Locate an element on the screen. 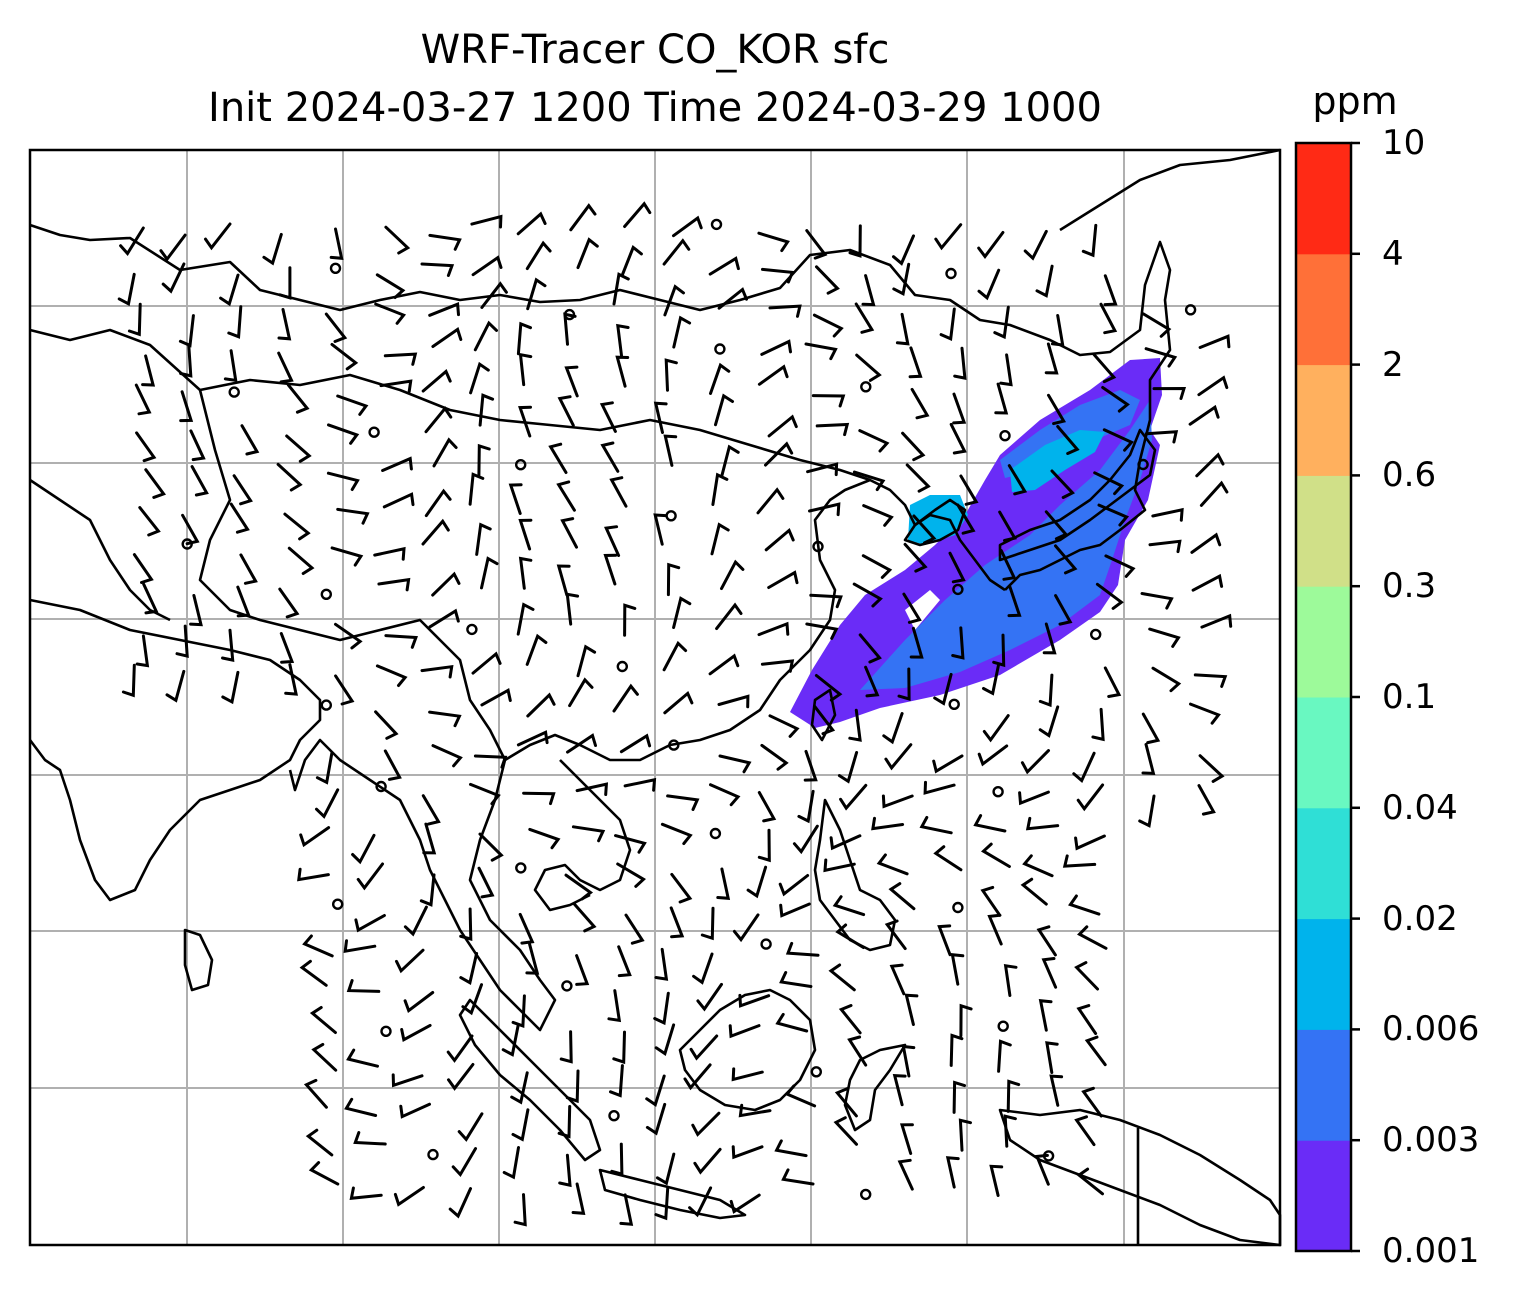 This screenshot has width=1528, height=1306. colorbar-tick-label: 4 is located at coordinates (1393, 253).